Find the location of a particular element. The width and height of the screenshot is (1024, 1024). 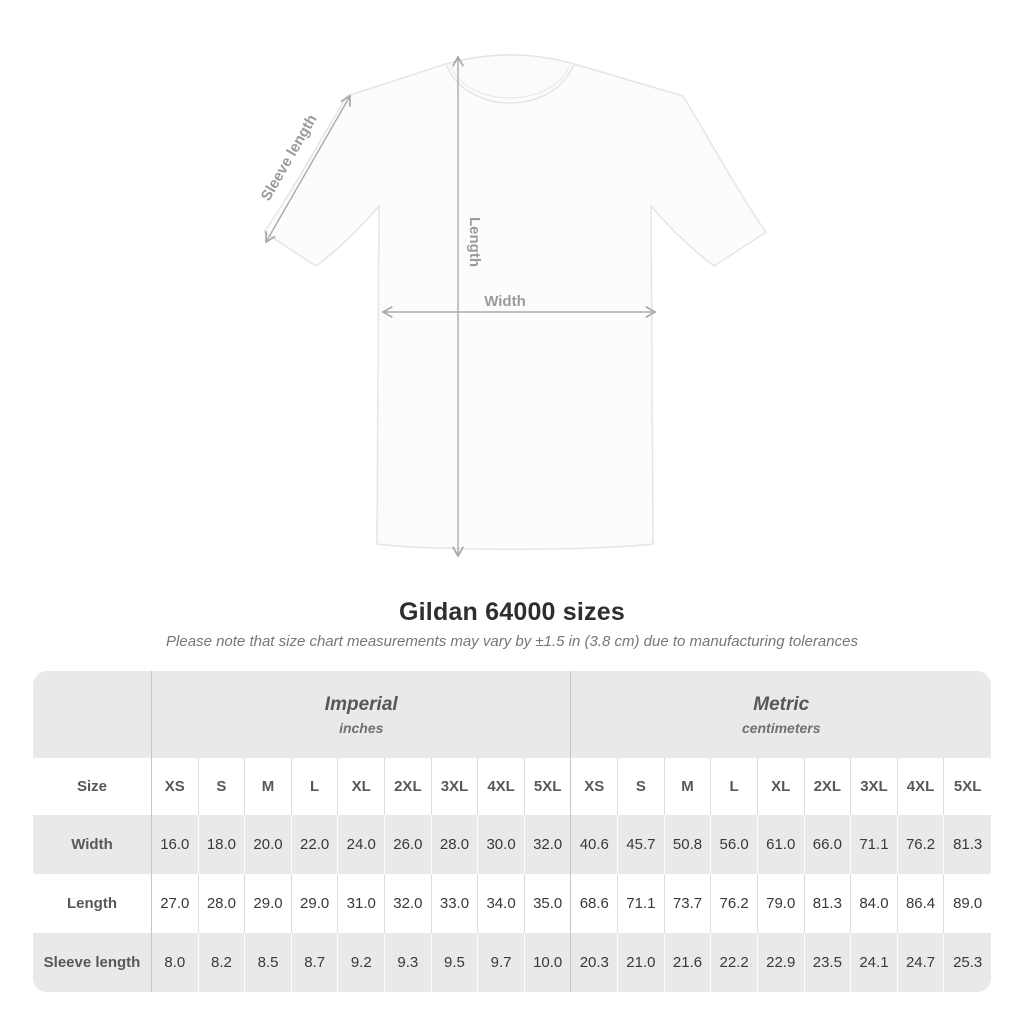

value-cell: 35.0 is located at coordinates (548, 903).